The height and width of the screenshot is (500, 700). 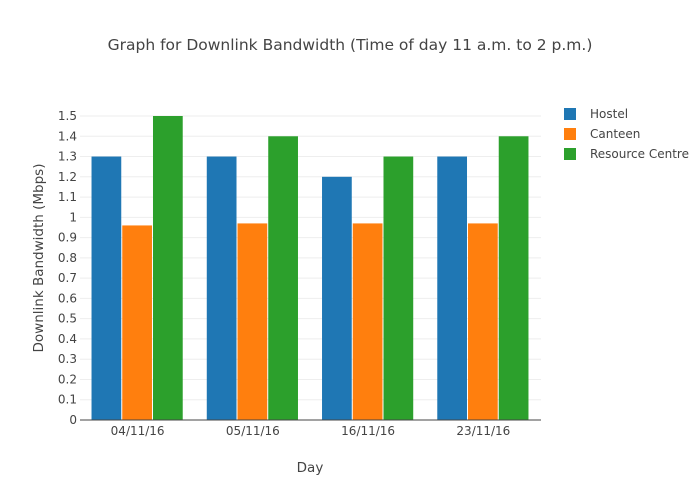 What do you see at coordinates (39, 258) in the screenshot?
I see `y-axis-title: Downlink Bandwidth (Mbps)` at bounding box center [39, 258].